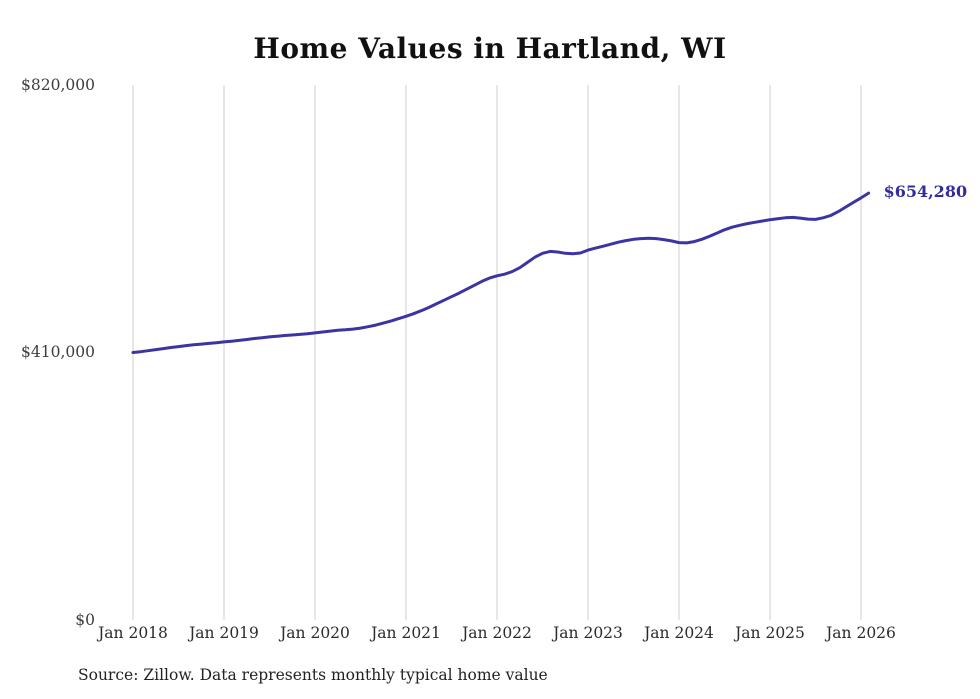 This screenshot has width=980, height=699. What do you see at coordinates (490, 48) in the screenshot?
I see `chart-title: Home Values in Hartland, WI` at bounding box center [490, 48].